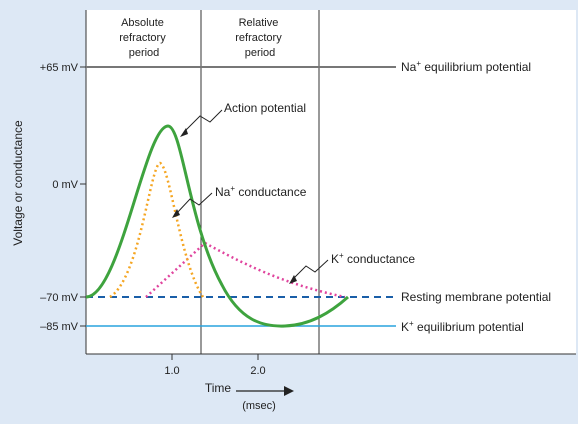 This screenshot has width=578, height=424. Describe the element at coordinates (18, 183) in the screenshot. I see `y-axis-title: Voltage or conductance` at that location.